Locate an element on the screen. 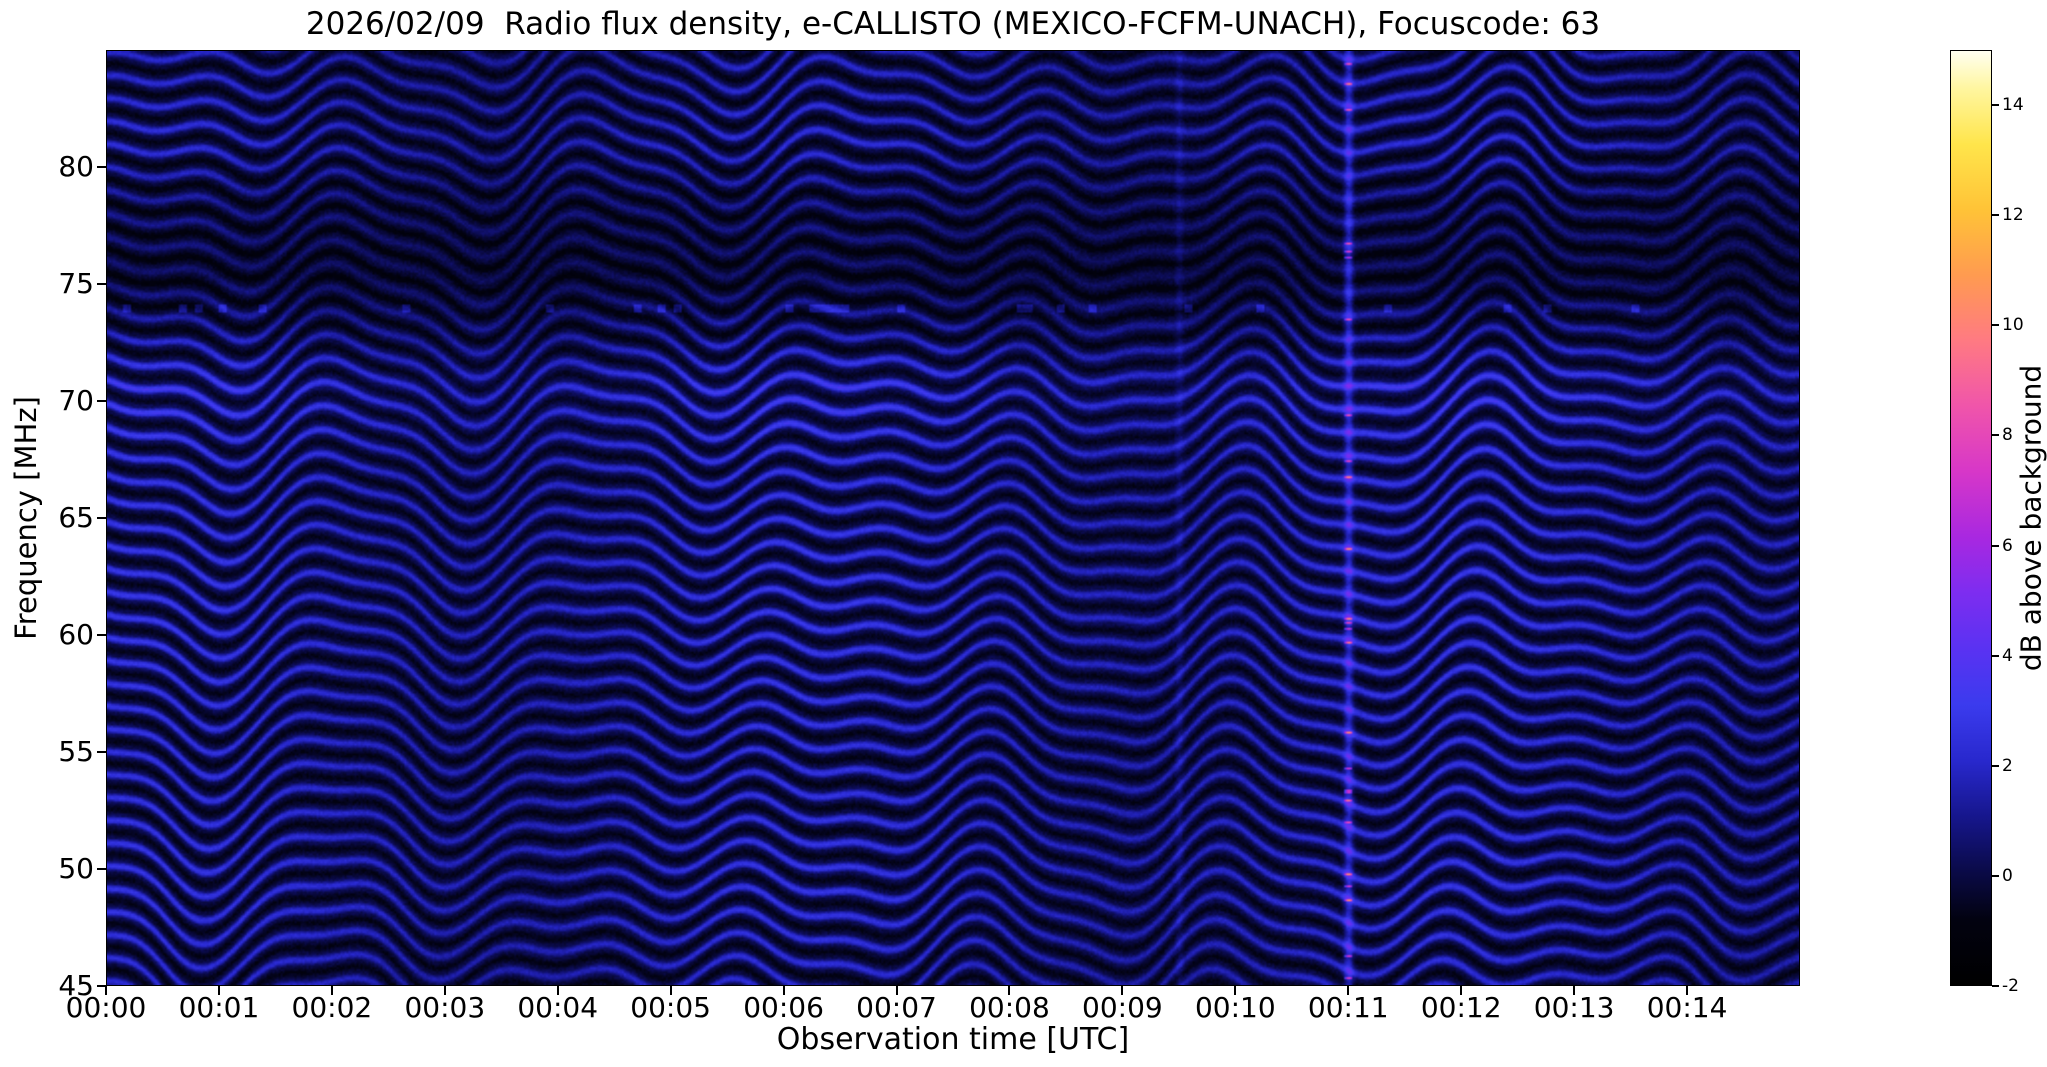 Image resolution: width=2047 pixels, height=1067 pixels. colorbar is located at coordinates (1971, 518).